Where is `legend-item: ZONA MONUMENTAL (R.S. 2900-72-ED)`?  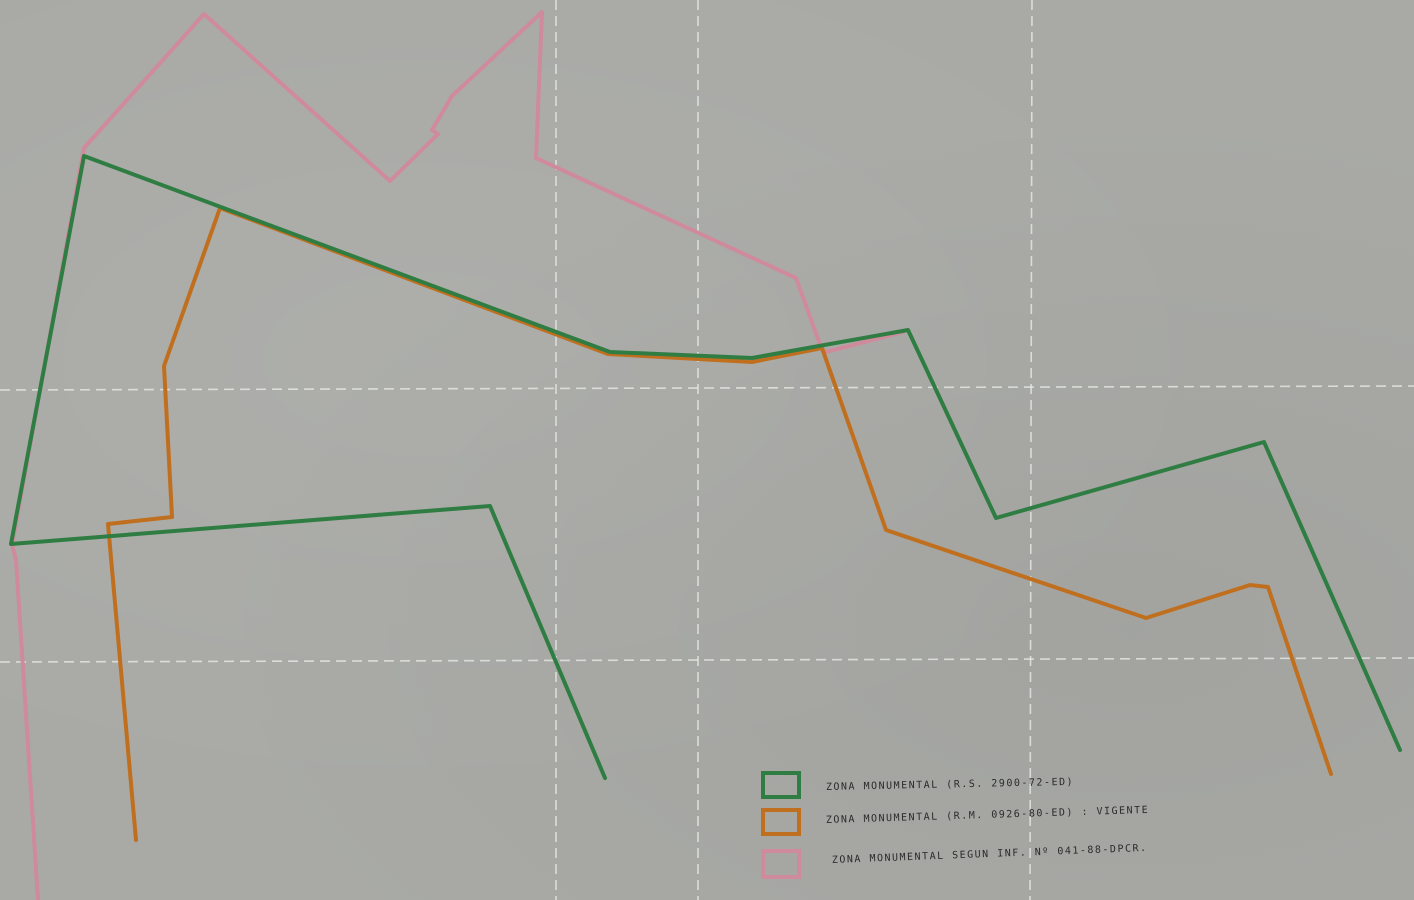 legend-item: ZONA MONUMENTAL (R.S. 2900-72-ED) is located at coordinates (917, 785).